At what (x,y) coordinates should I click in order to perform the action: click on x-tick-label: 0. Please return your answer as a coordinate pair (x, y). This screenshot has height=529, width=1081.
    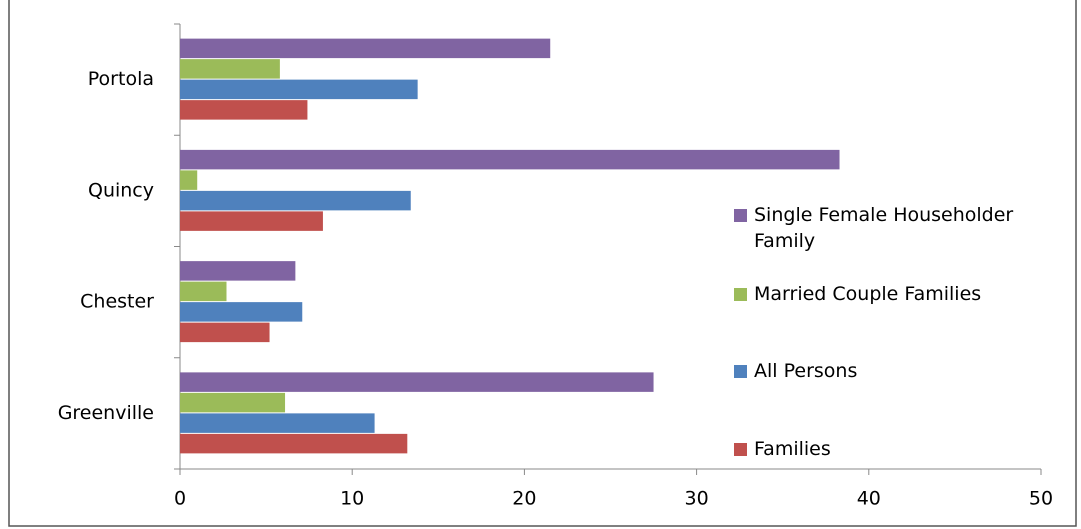
    Looking at the image, I should click on (180, 499).